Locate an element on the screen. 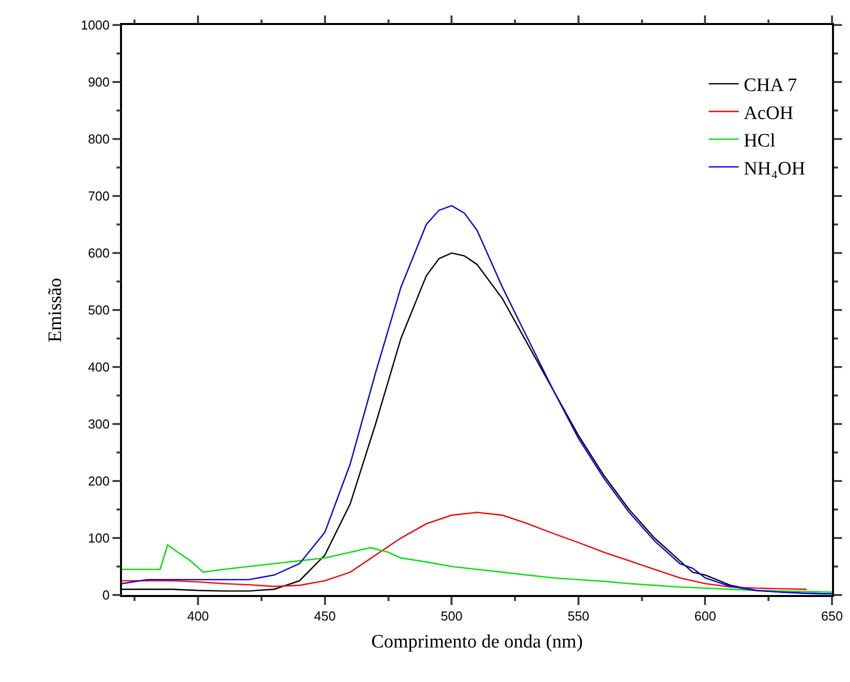 The height and width of the screenshot is (682, 850). y-tick-label: 100 is located at coordinates (99, 538).